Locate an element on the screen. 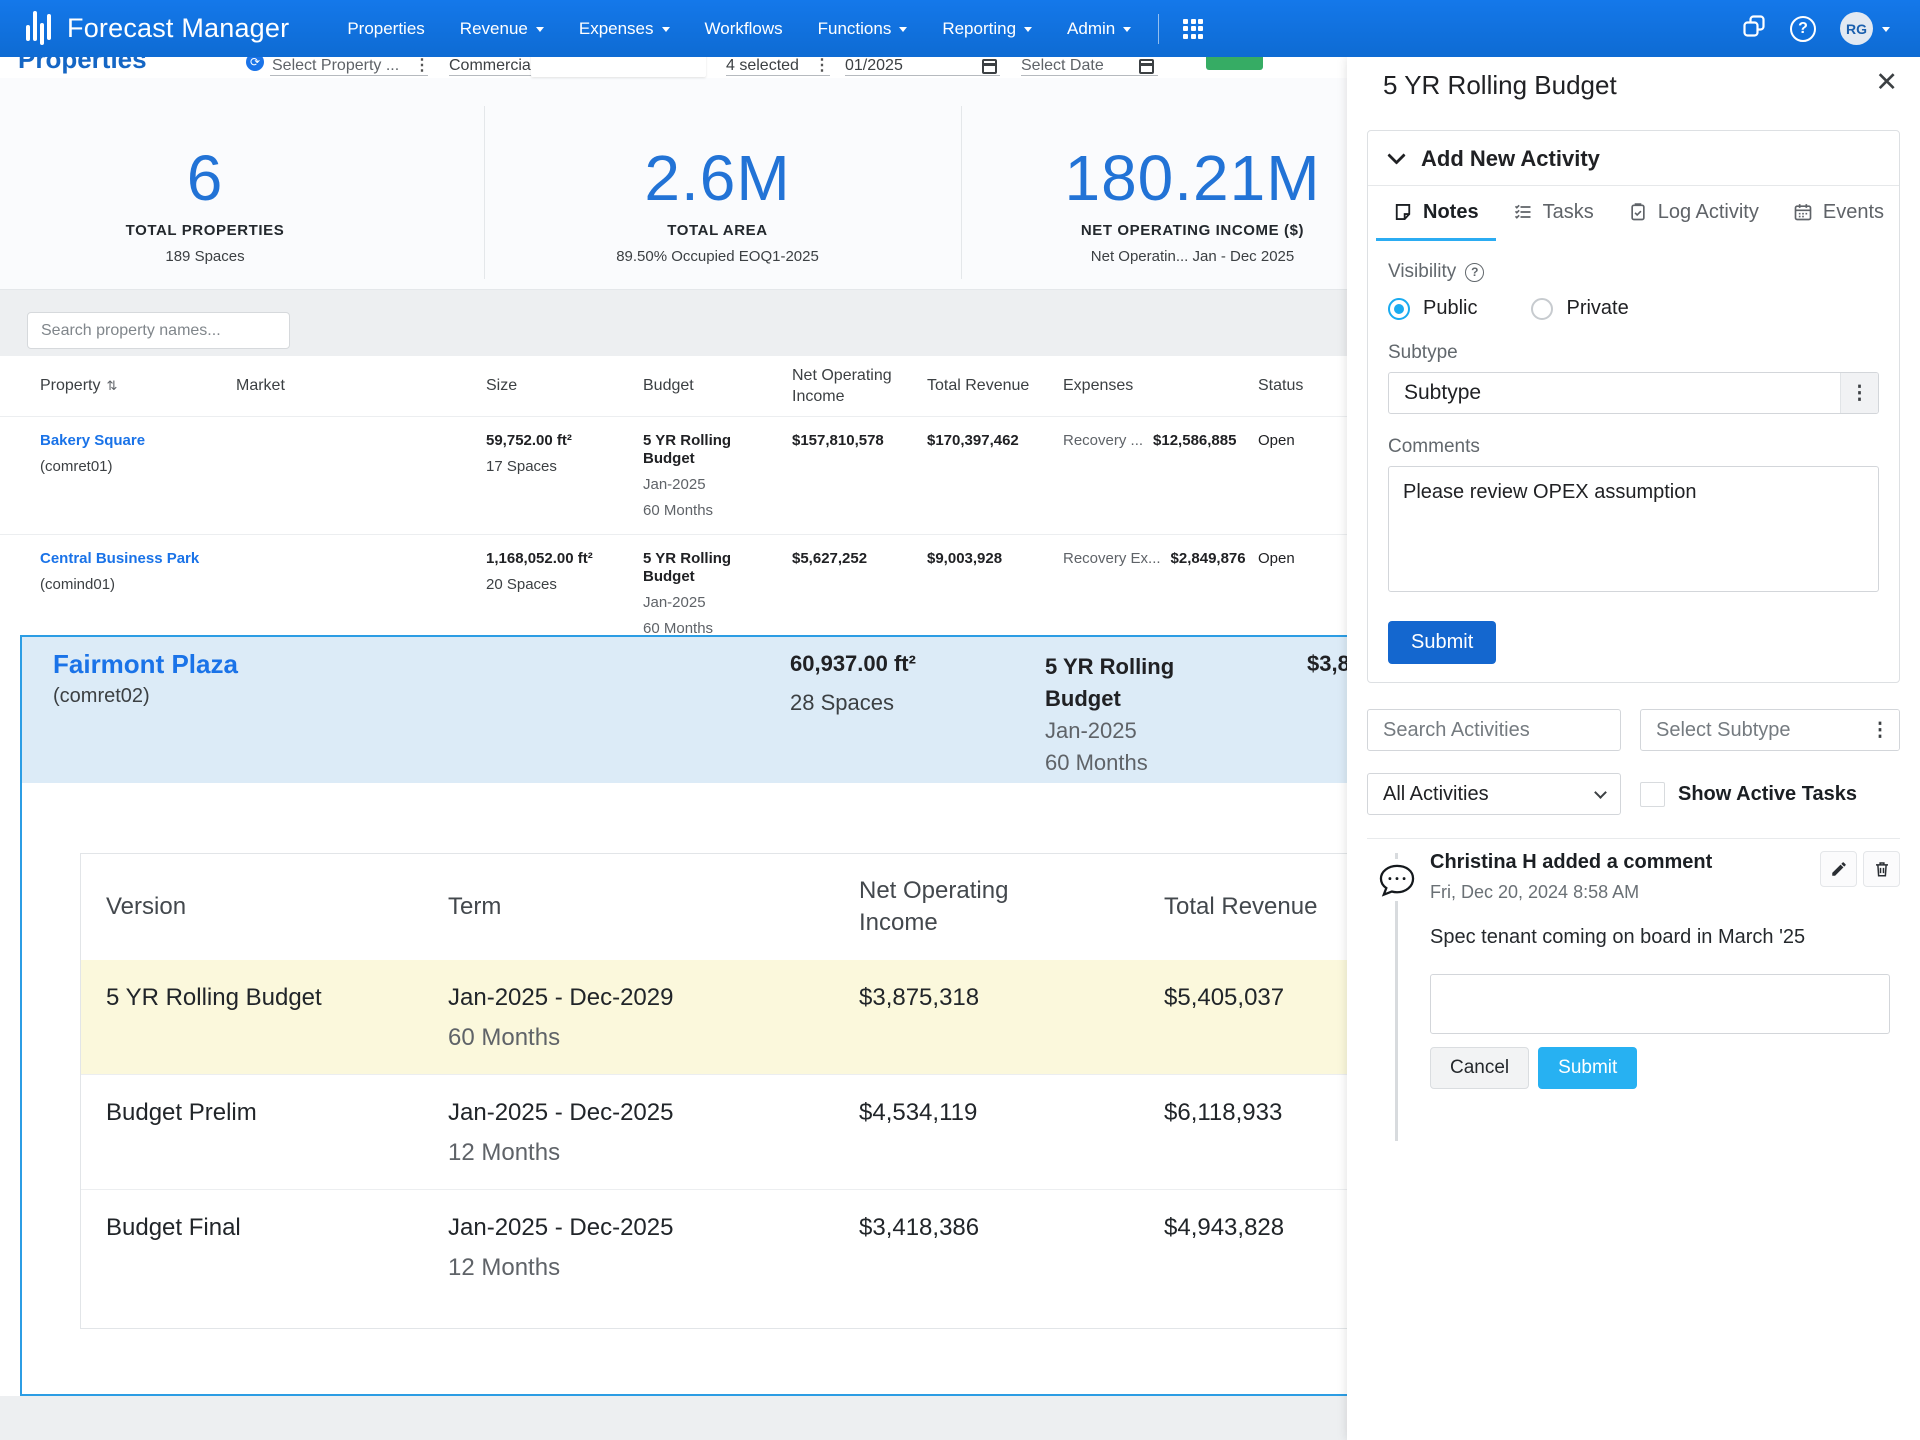 The image size is (1920, 1440). nav-item-expenses: Expenses is located at coordinates (624, 29).